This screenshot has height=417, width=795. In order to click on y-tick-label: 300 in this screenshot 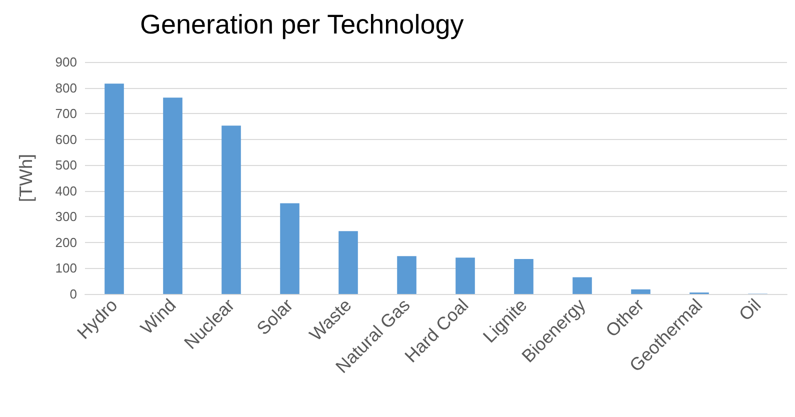, I will do `click(66, 216)`.